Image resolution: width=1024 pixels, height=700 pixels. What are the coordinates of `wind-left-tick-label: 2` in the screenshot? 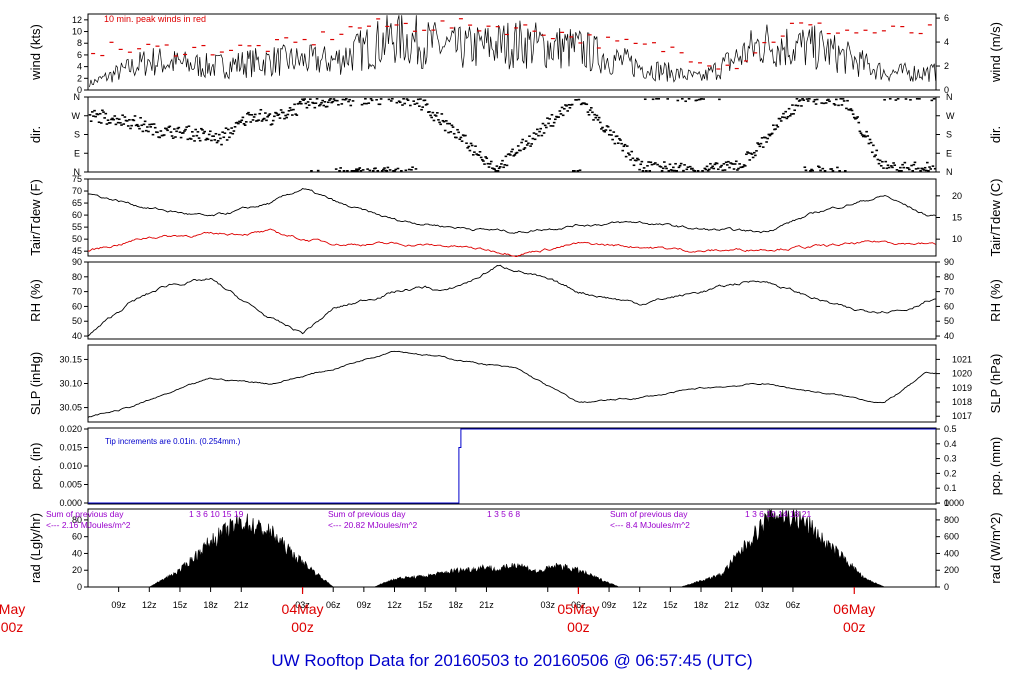 It's located at (79, 78).